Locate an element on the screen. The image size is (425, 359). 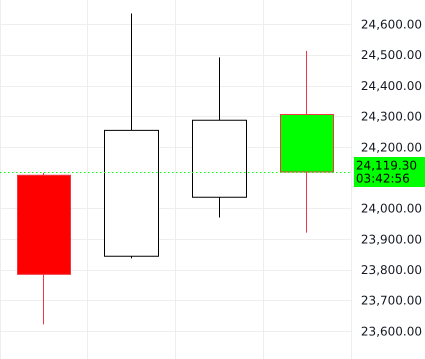
y-tick-label: 24,000.00 is located at coordinates (391, 209).